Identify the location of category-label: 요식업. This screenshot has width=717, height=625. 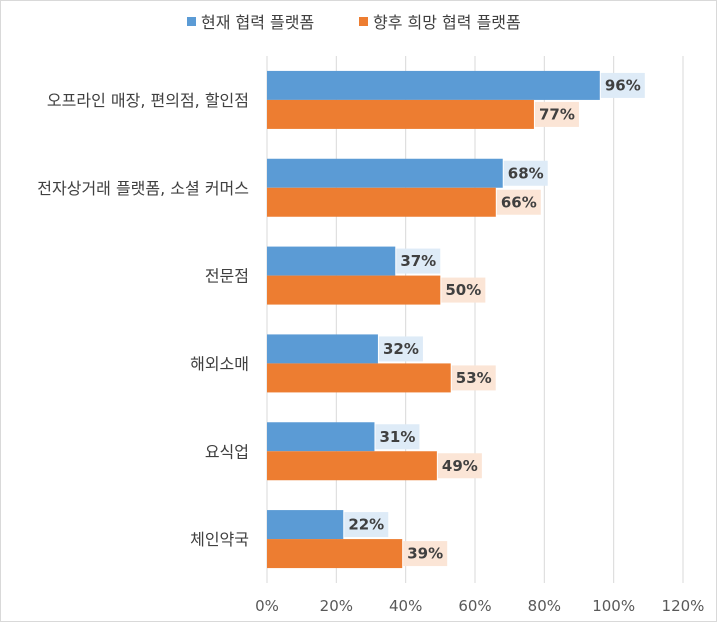
(227, 451).